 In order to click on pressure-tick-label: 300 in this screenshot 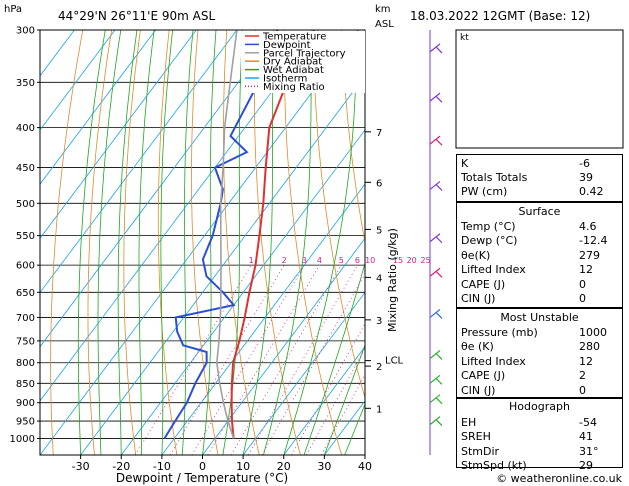, I will do `click(25, 31)`.